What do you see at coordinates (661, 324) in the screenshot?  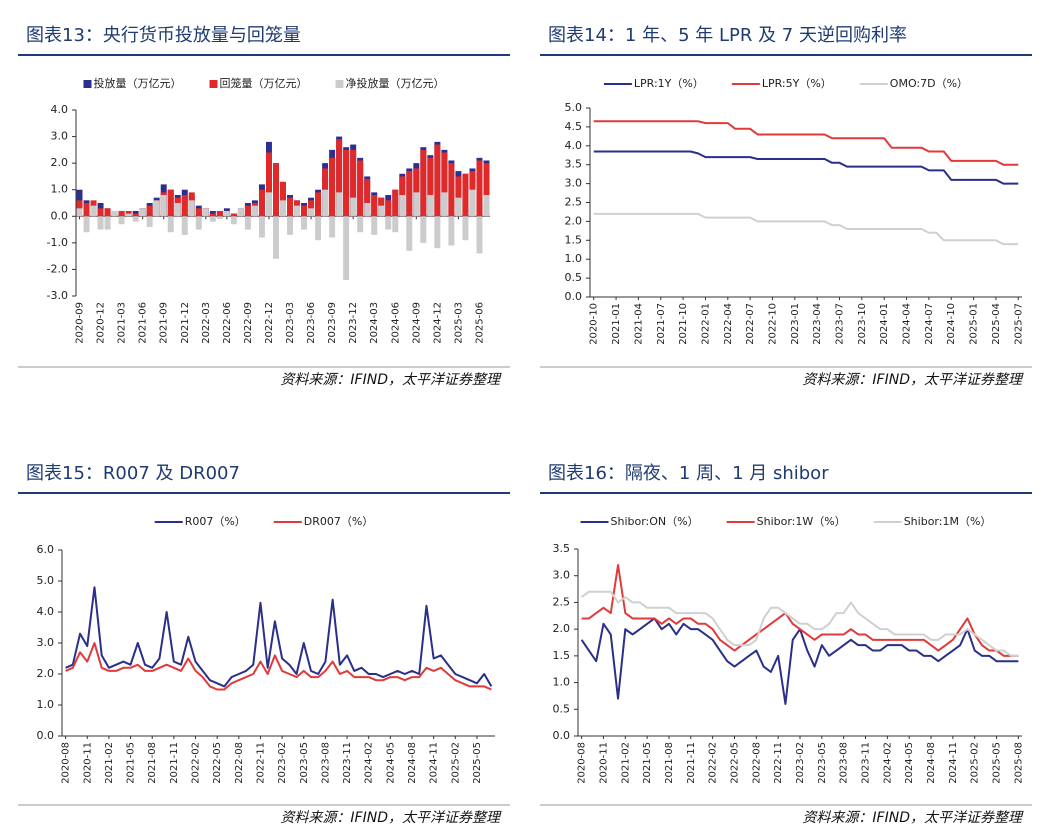 I see `x-tick-label: 2021-07` at bounding box center [661, 324].